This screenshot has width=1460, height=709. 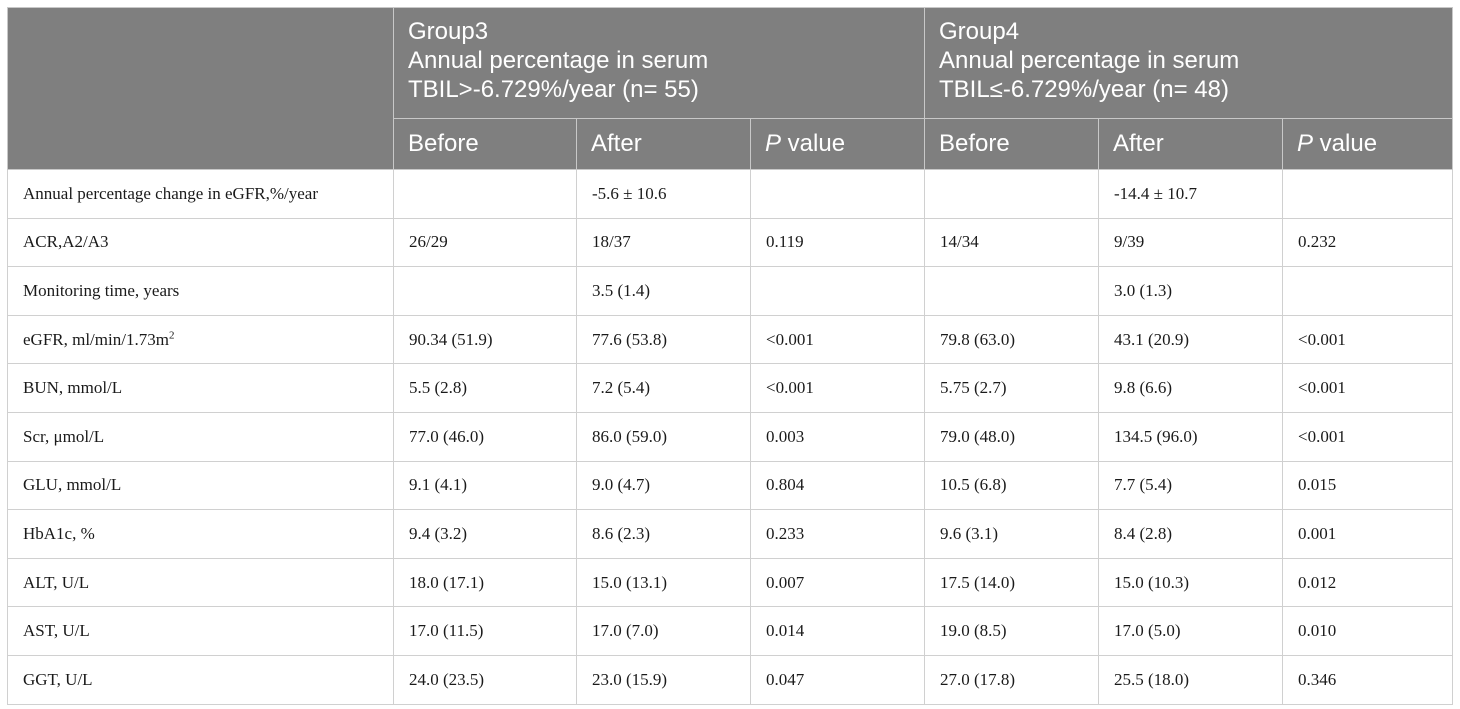 I want to click on group4-name: Group4, so click(x=979, y=31).